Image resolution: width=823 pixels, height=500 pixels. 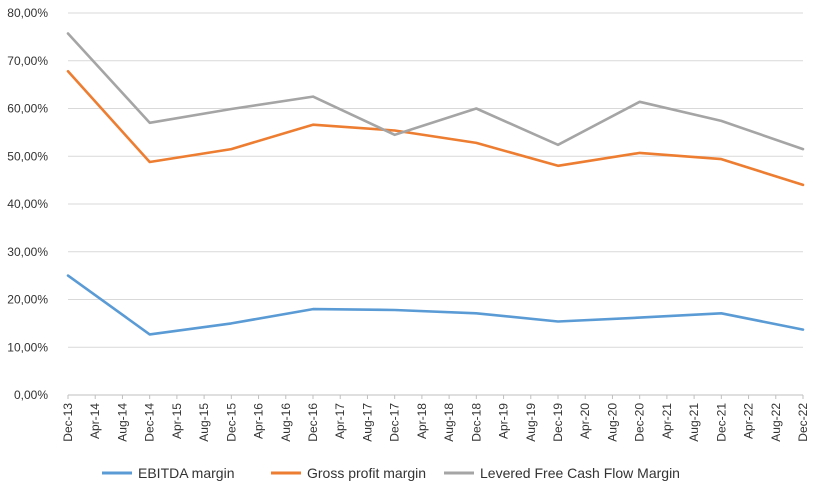 I want to click on x-tick-label: Aug-17, so click(x=367, y=422).